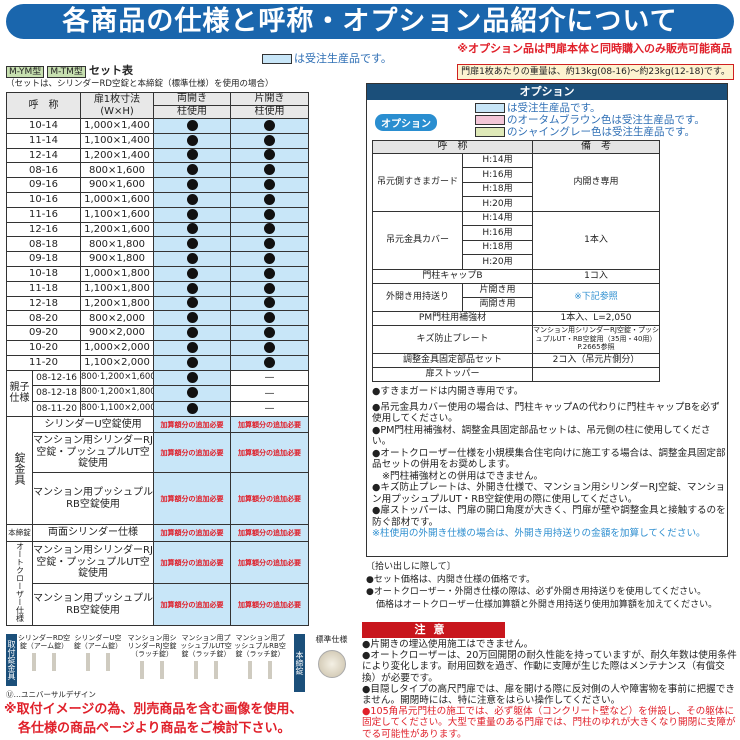  What do you see at coordinates (596, 318) in the screenshot?
I see `option-note: 1本入、L=2,050` at bounding box center [596, 318].